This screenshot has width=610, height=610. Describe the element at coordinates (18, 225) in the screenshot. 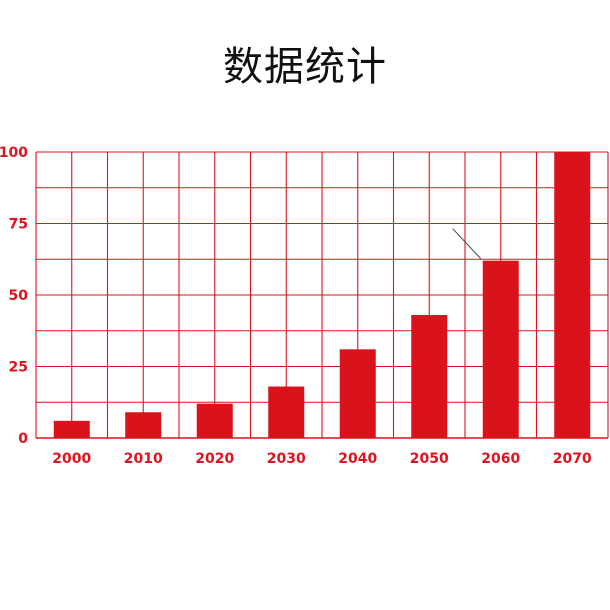

I see `y-tick-label: 75` at that location.